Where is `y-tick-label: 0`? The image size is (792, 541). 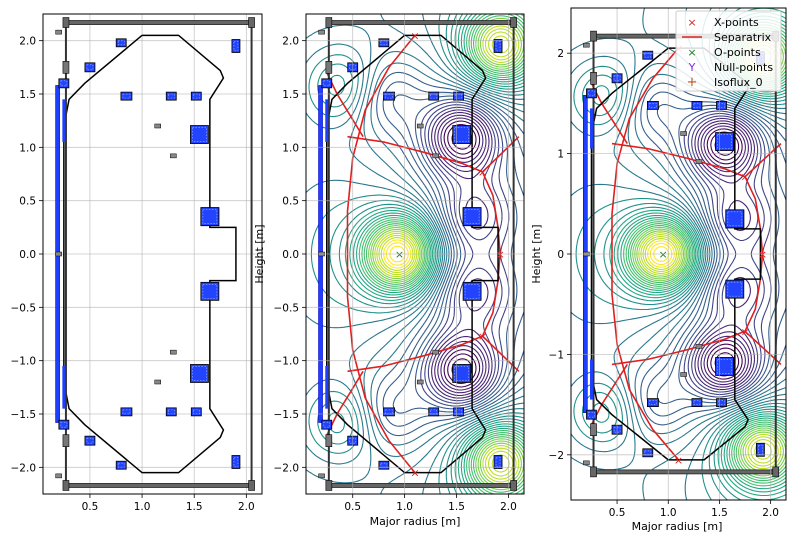
y-tick-label: 0 is located at coordinates (560, 255).